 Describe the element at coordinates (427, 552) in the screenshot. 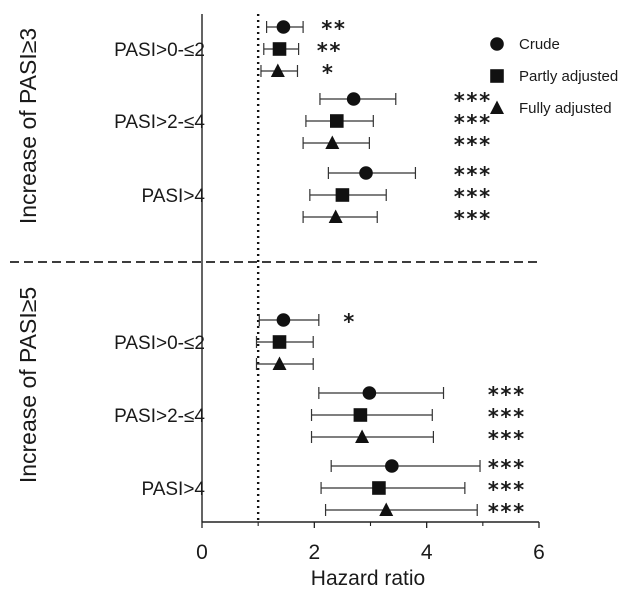

I see `x-tick-label: 4` at that location.